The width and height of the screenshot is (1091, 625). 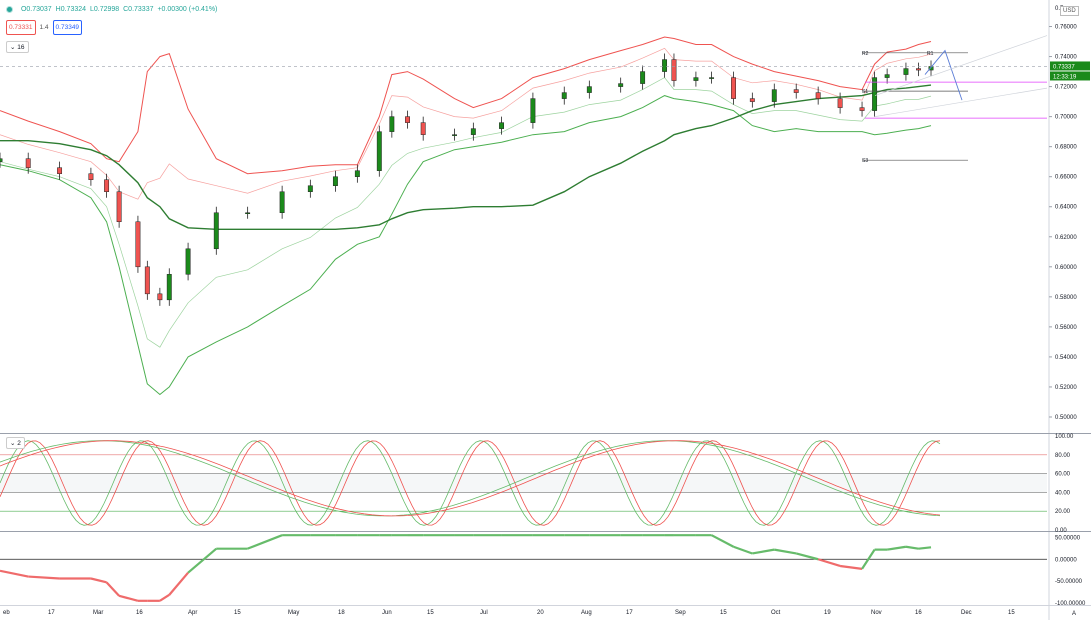 What do you see at coordinates (1066, 388) in the screenshot?
I see `price-tick-label: 0.52000` at bounding box center [1066, 388].